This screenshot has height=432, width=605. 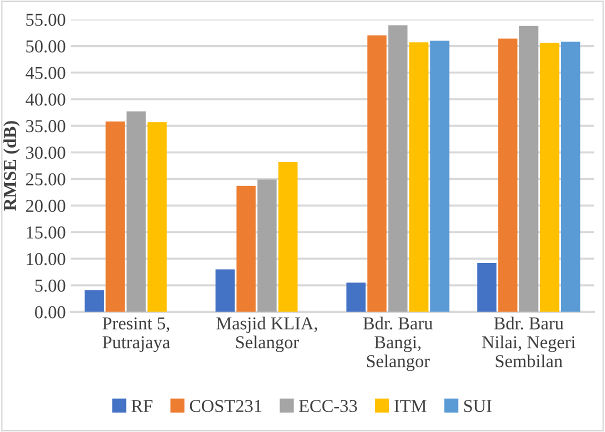 What do you see at coordinates (46, 152) in the screenshot?
I see `y-tick-label: 30.00` at bounding box center [46, 152].